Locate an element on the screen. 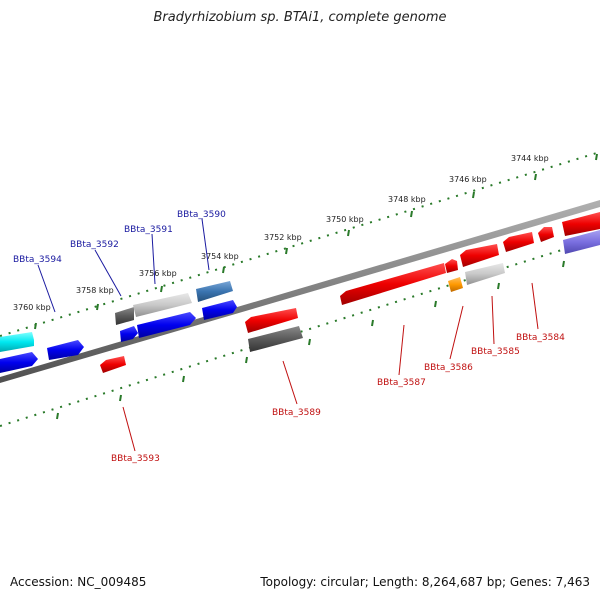 The height and width of the screenshot is (600, 600). gene-label-bottom: BBta_3586 is located at coordinates (448, 368).